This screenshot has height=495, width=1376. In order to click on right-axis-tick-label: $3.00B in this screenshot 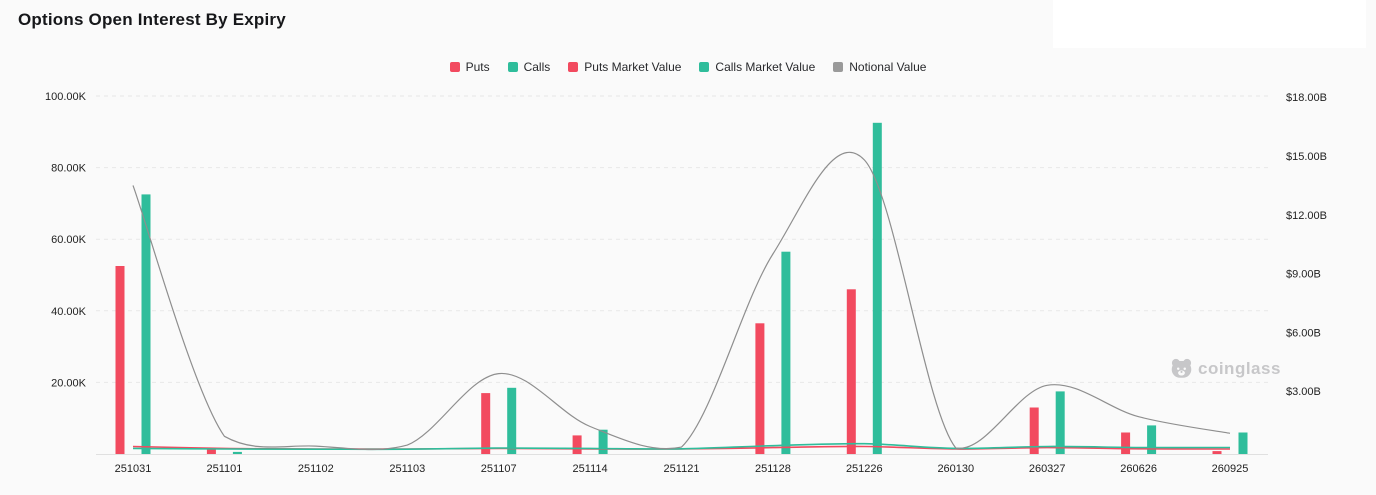, I will do `click(1303, 392)`.